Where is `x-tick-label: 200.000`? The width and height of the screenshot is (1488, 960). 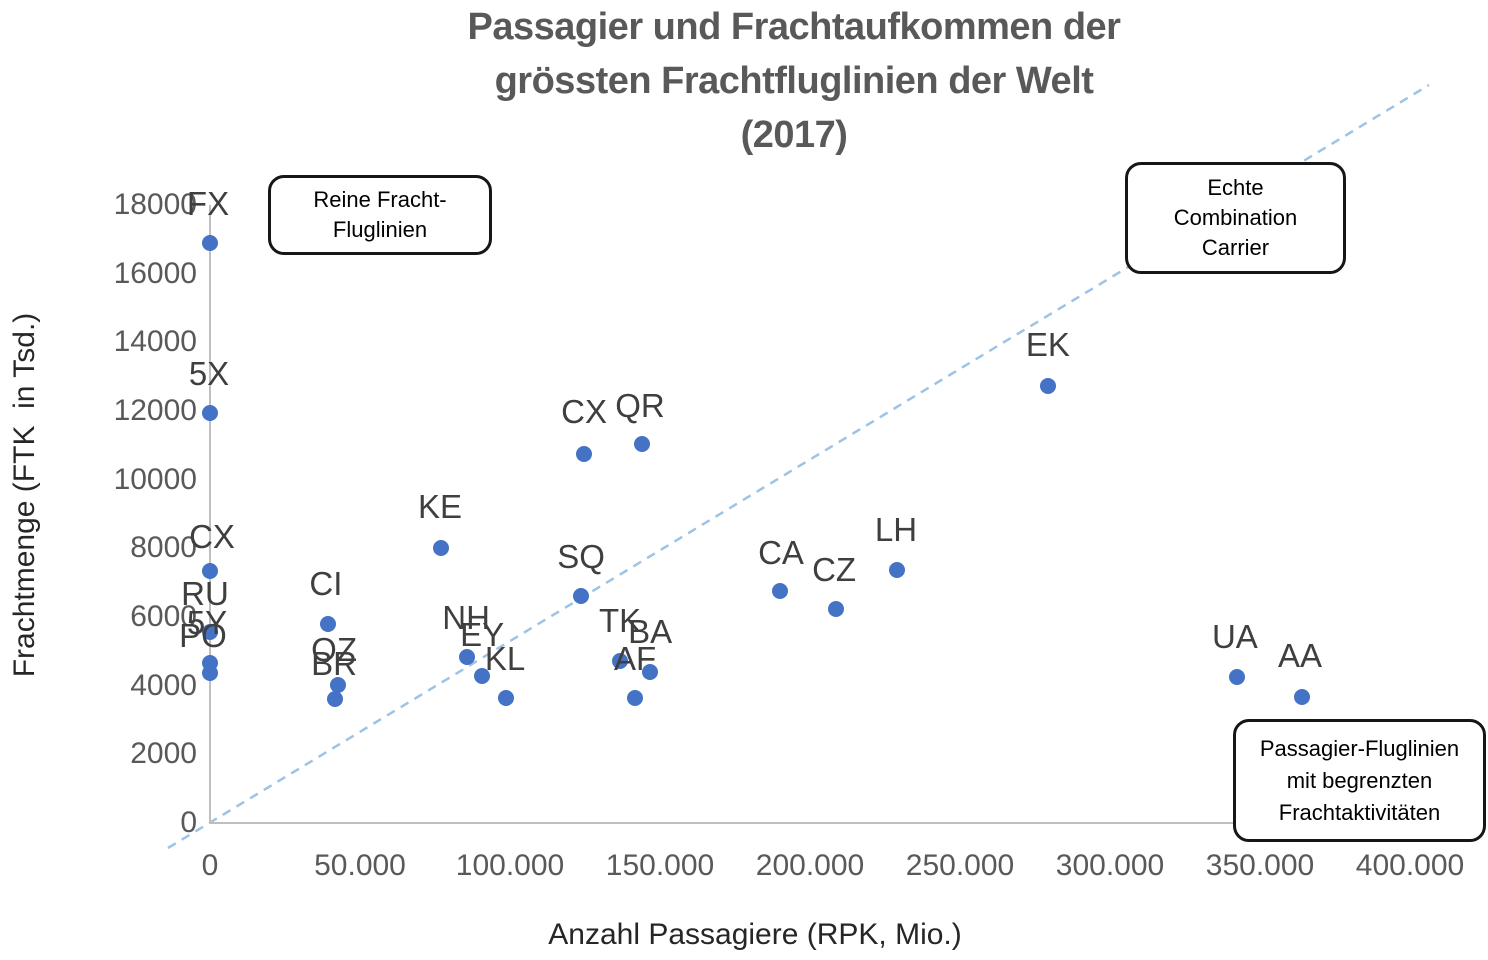
x-tick-label: 200.000 is located at coordinates (810, 865).